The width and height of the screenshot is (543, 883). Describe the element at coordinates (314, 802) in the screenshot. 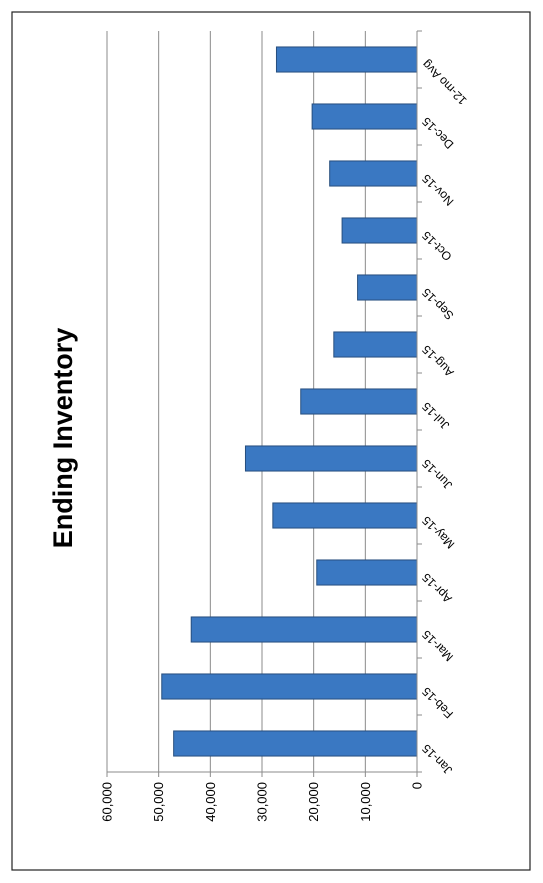

I see `x-tick-label: 20,000` at that location.